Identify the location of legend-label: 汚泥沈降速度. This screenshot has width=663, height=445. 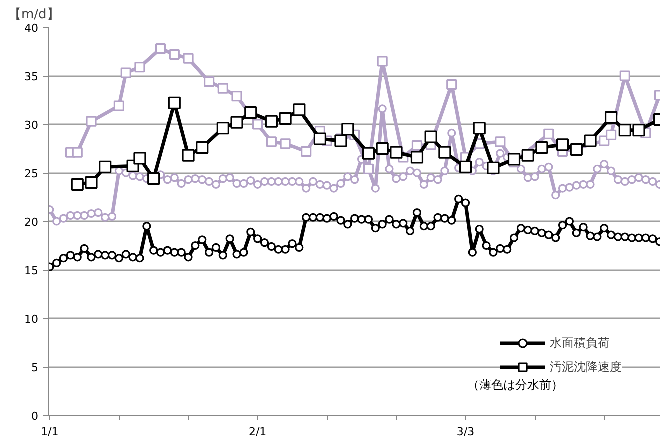
(586, 367).